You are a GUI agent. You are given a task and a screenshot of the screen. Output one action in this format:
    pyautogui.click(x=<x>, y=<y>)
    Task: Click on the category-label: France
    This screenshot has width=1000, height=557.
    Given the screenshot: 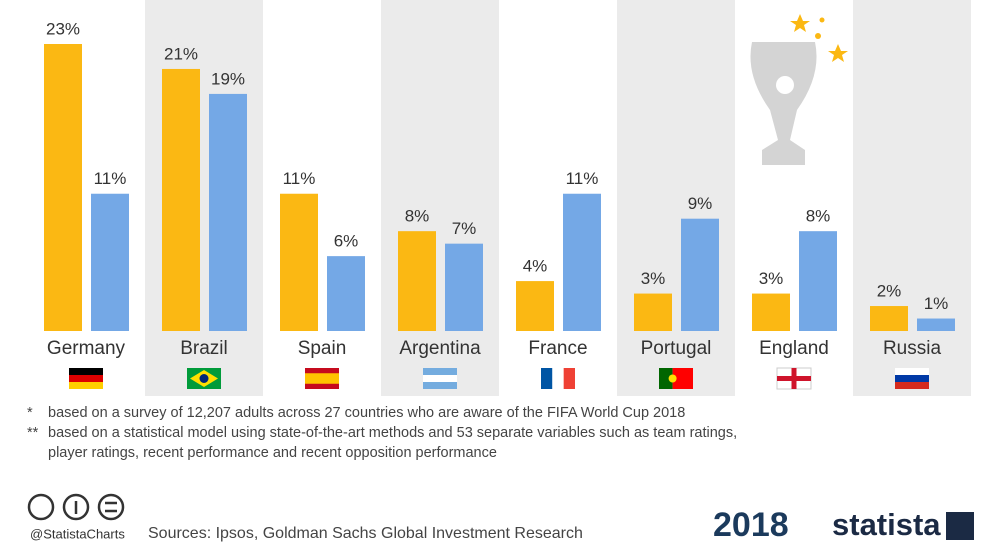 What is the action you would take?
    pyautogui.click(x=557, y=348)
    